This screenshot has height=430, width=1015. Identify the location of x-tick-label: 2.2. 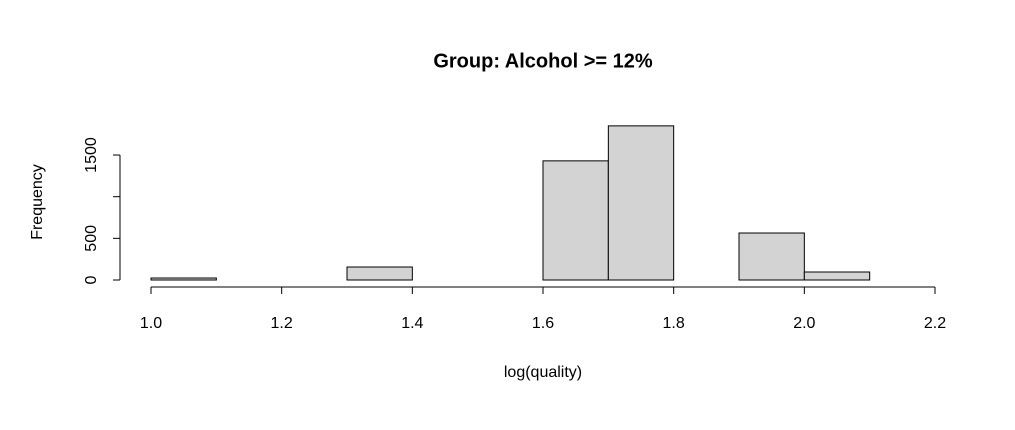
(935, 323).